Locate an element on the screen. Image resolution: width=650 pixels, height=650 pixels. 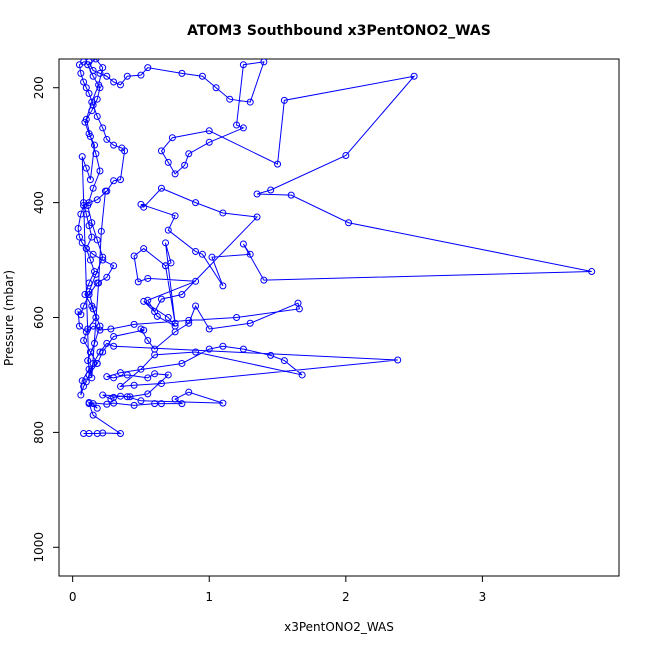
chart-title: ATOM3 Southbound x3PentONO2_WAS is located at coordinates (339, 31).